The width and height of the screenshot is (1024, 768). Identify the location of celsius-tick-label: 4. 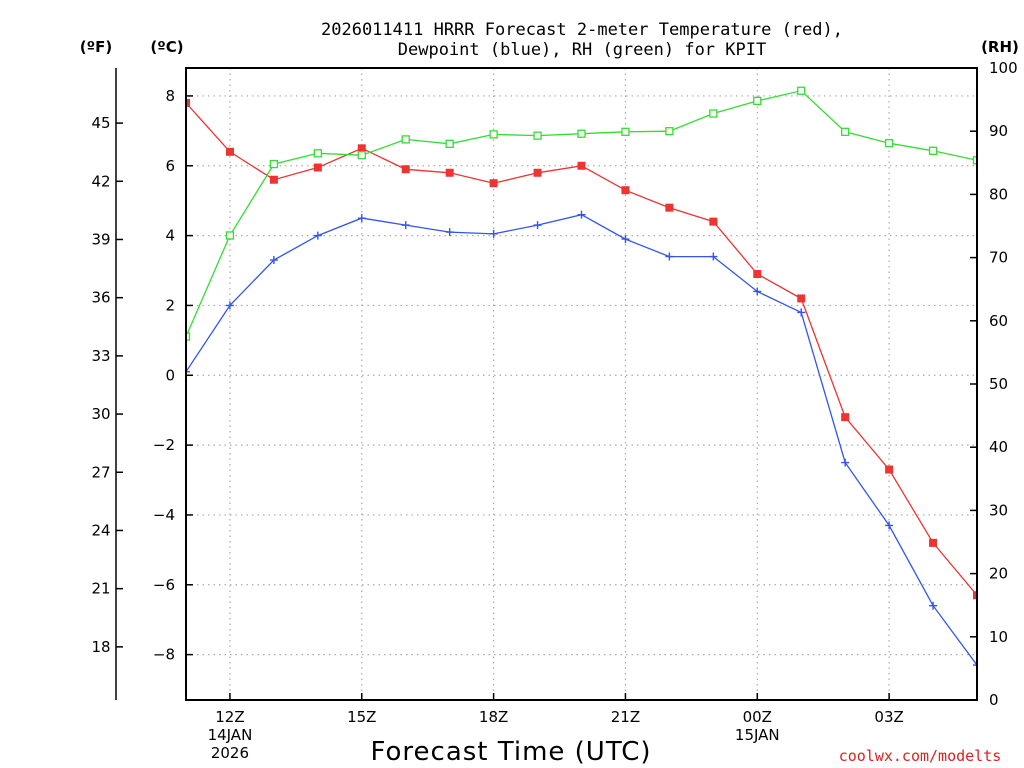
(170, 236).